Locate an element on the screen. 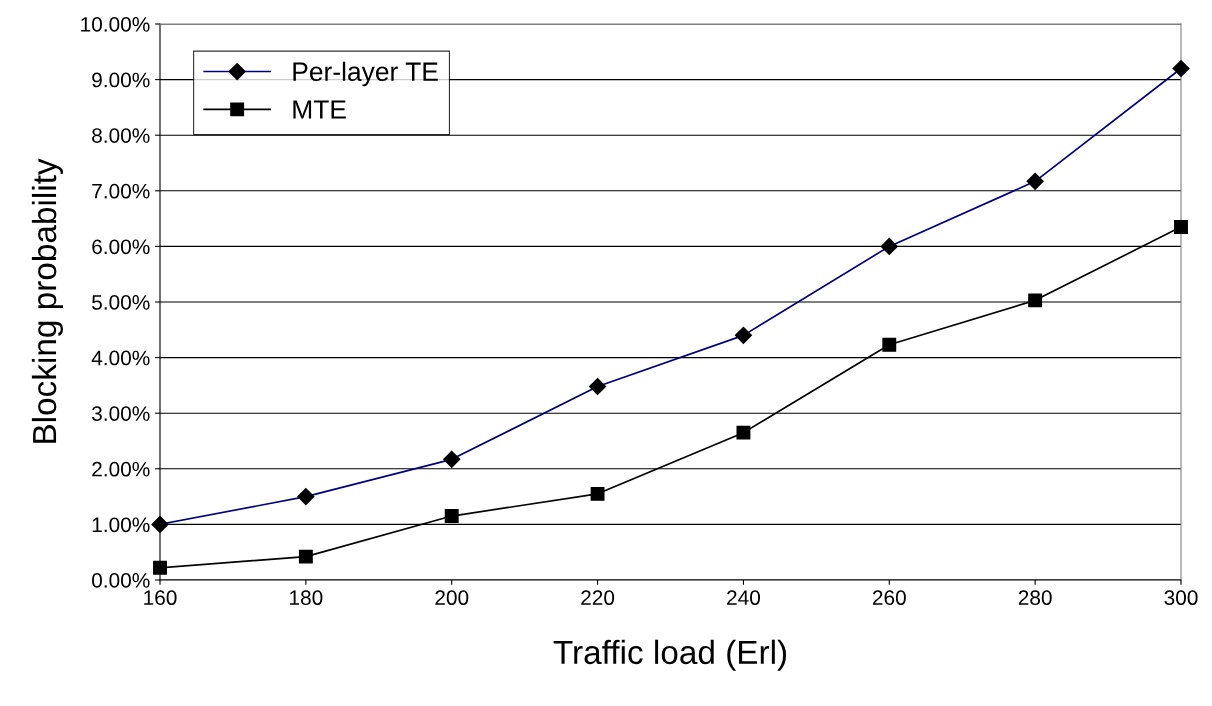 The image size is (1212, 706). y-tick-label: 7.00% is located at coordinates (121, 191).